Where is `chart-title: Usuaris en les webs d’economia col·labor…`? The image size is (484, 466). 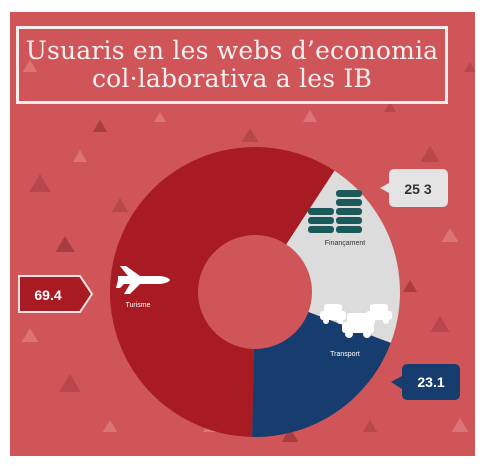
chart-title: Usuaris en les webs d’economia col·labor… is located at coordinates (232, 64).